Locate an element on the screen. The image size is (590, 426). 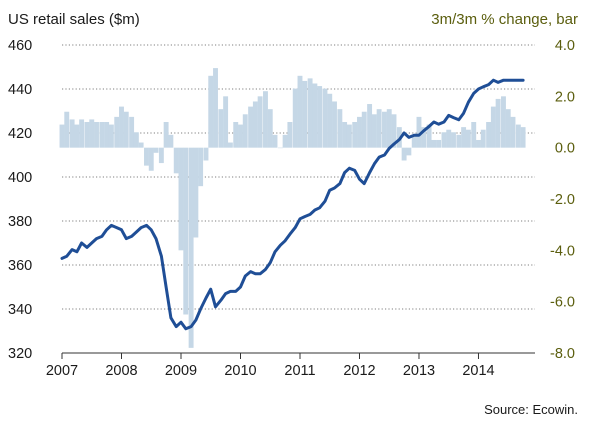
y-right-tick-label: 0.0 is located at coordinates (565, 149).